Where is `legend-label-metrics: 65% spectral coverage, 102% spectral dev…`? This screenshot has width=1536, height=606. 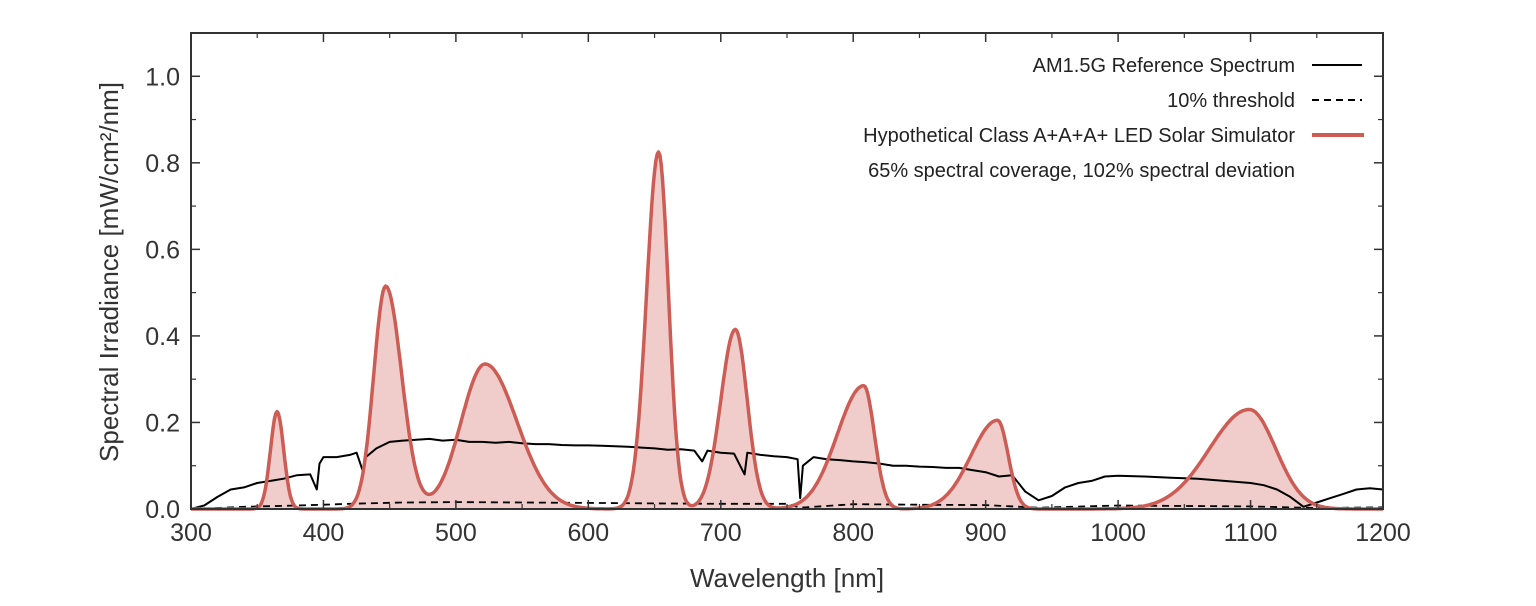
legend-label-metrics: 65% spectral coverage, 102% spectral dev… is located at coordinates (1081, 171).